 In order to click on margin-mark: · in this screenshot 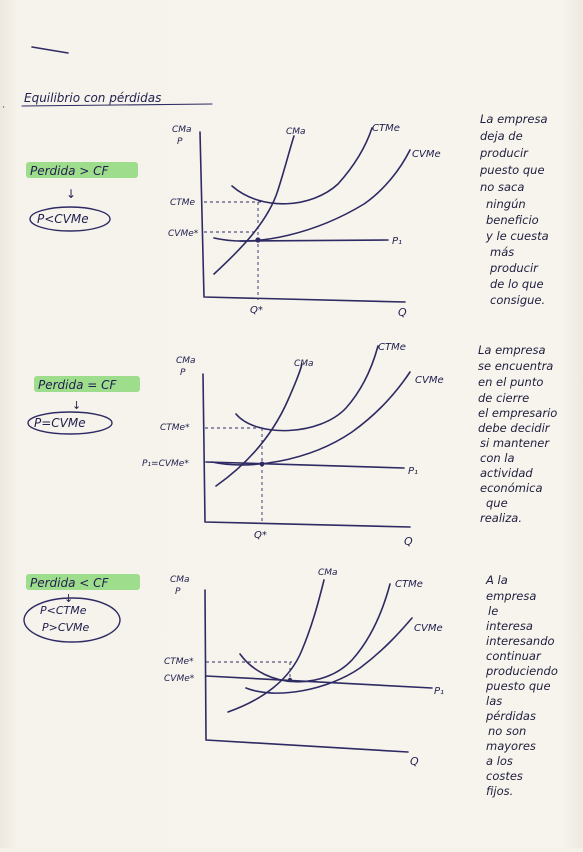, I will do `click(3, 108)`.